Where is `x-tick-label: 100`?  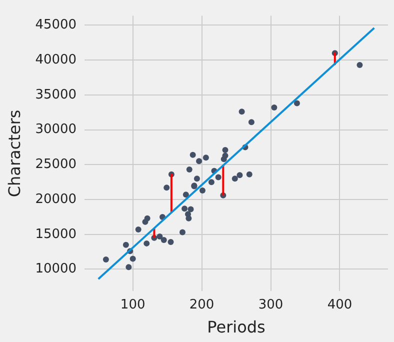
x-tick-label: 100 is located at coordinates (133, 304).